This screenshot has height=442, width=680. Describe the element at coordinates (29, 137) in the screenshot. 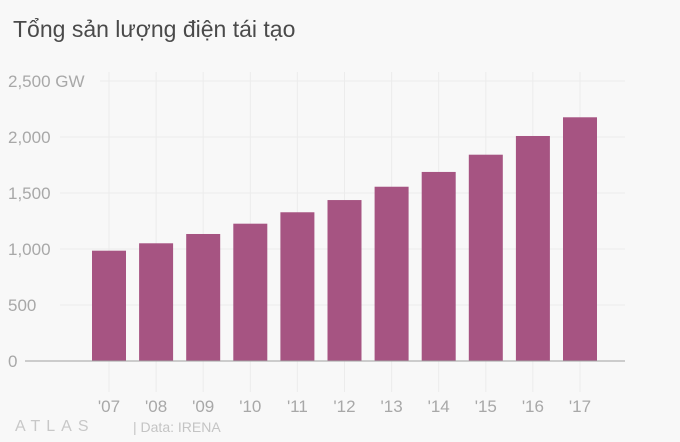

I see `y-tick-label: 2,000` at that location.